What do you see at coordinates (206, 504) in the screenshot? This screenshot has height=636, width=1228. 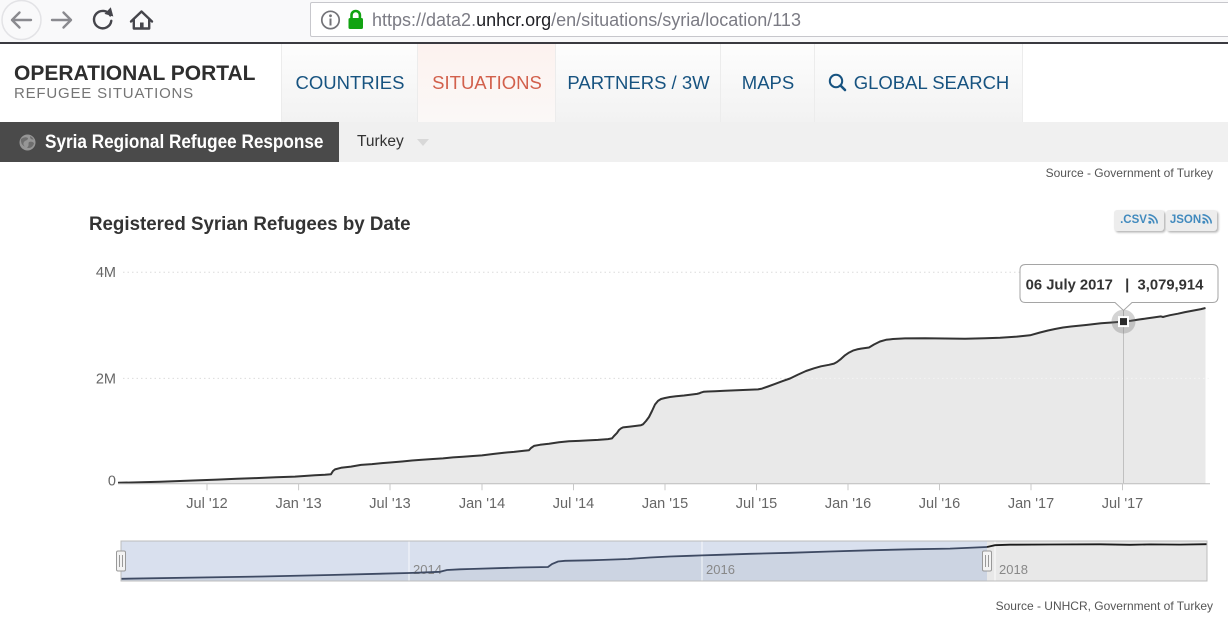 I see `svg-text: Jul '12` at bounding box center [206, 504].